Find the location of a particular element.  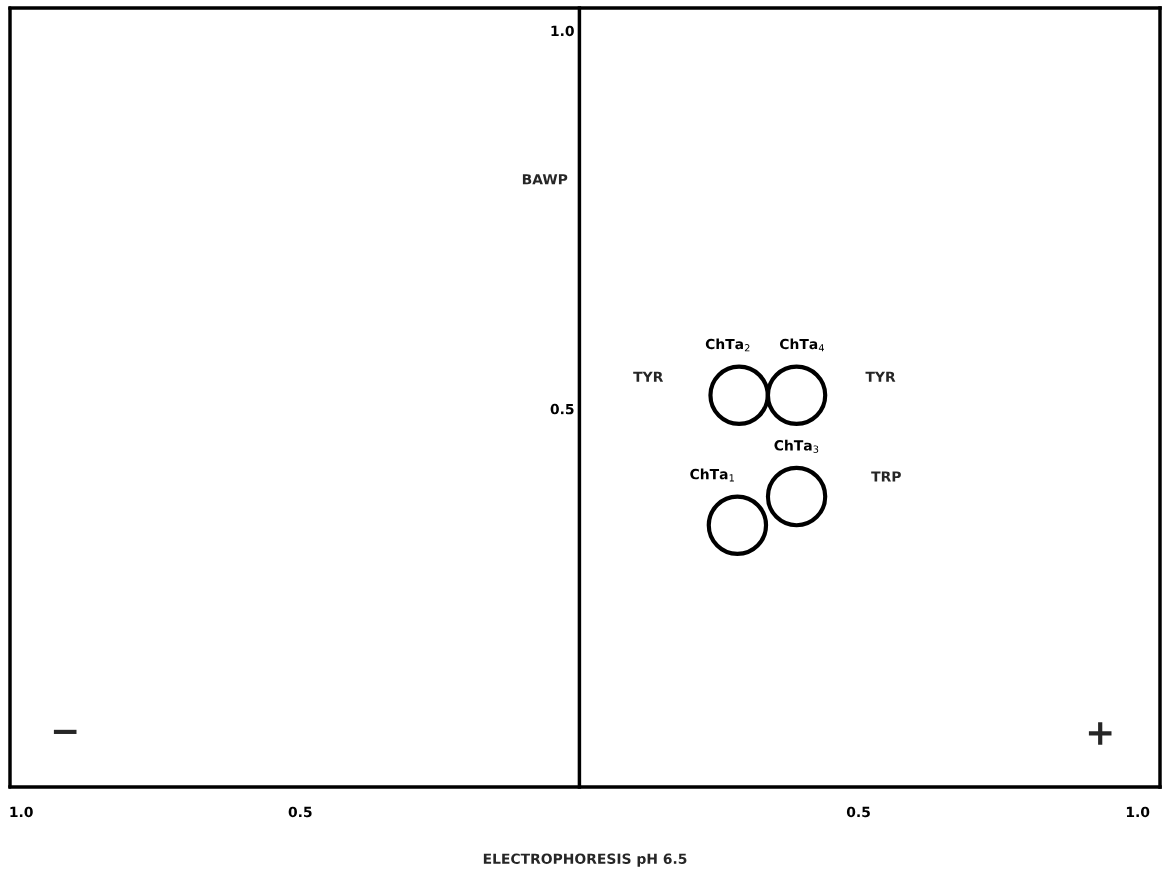

y-axis-title: BAWP is located at coordinates (545, 179).